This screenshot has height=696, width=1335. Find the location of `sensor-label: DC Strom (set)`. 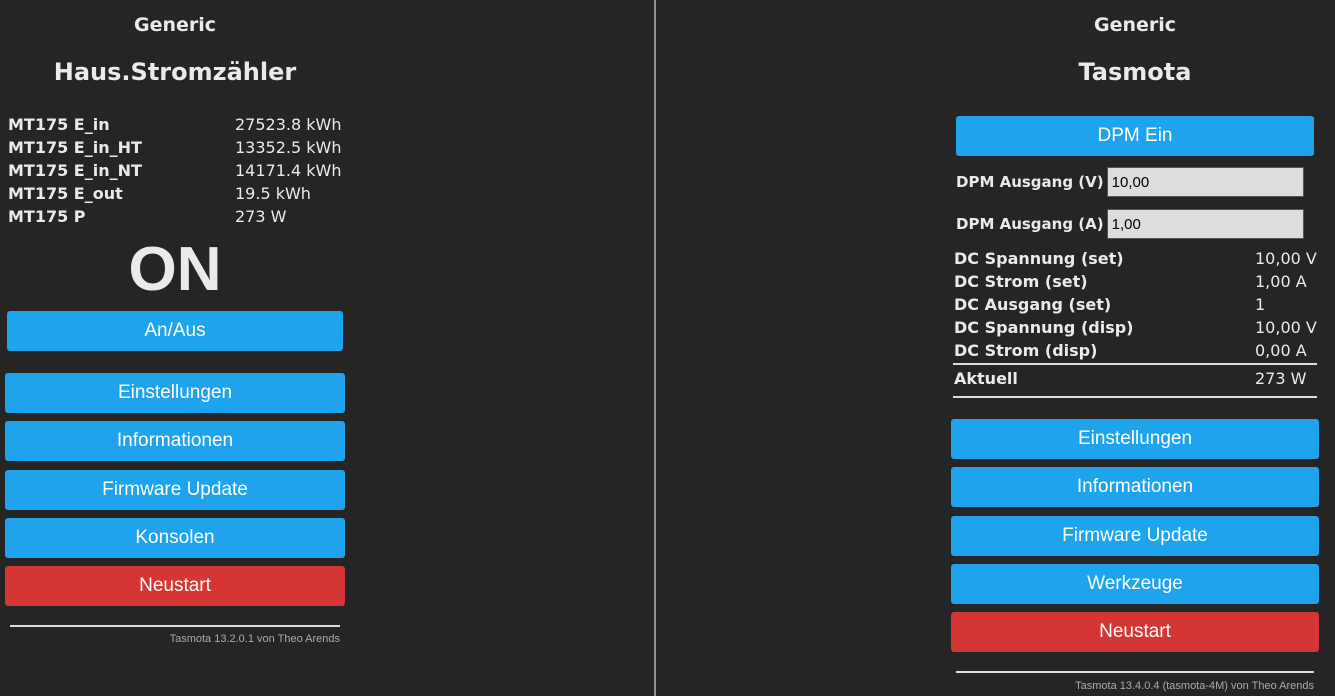

sensor-label: DC Strom (set) is located at coordinates (1021, 281).